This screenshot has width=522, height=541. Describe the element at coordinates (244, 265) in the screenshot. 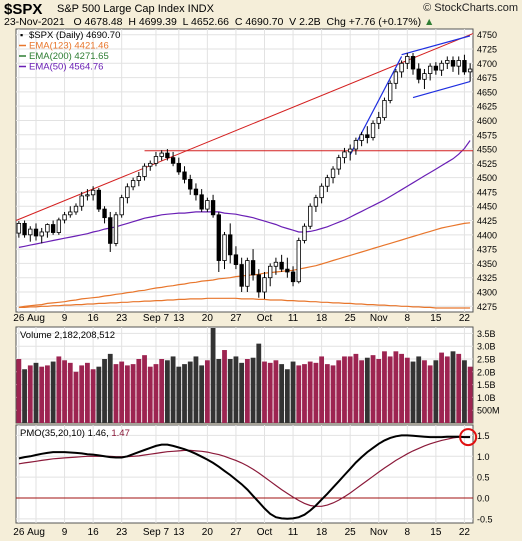

I see `ema-123-line` at that location.